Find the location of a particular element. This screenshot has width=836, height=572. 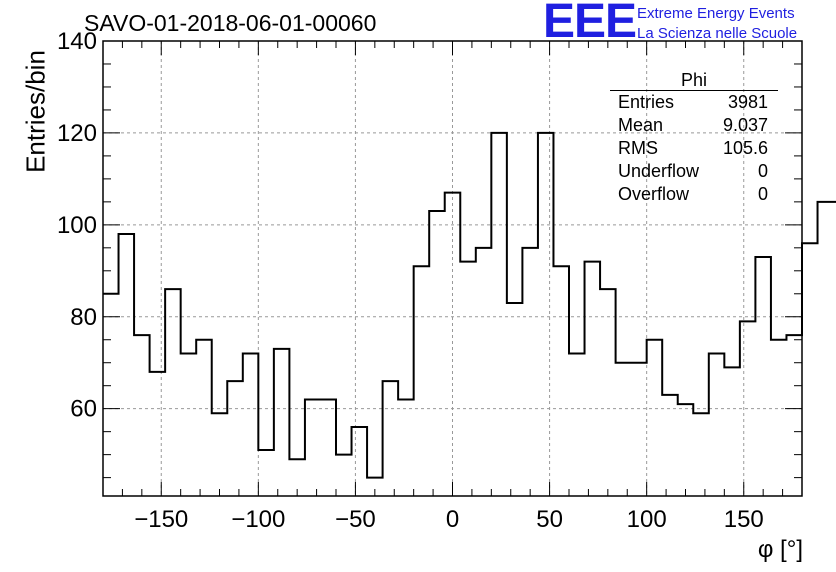

stats-title: Phi is located at coordinates (694, 80).